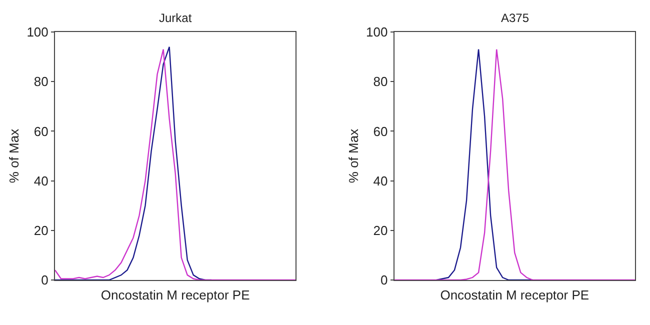  I want to click on chart-title: Jurkat, so click(175, 18).